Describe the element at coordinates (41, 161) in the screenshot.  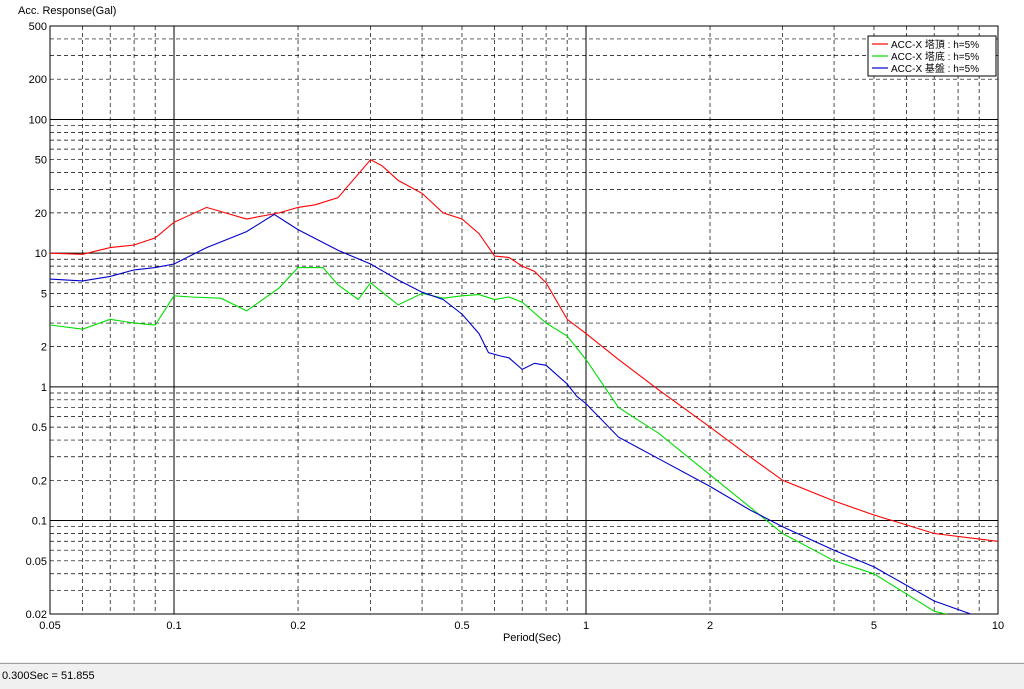
I see `y-tick-label: 50` at that location.